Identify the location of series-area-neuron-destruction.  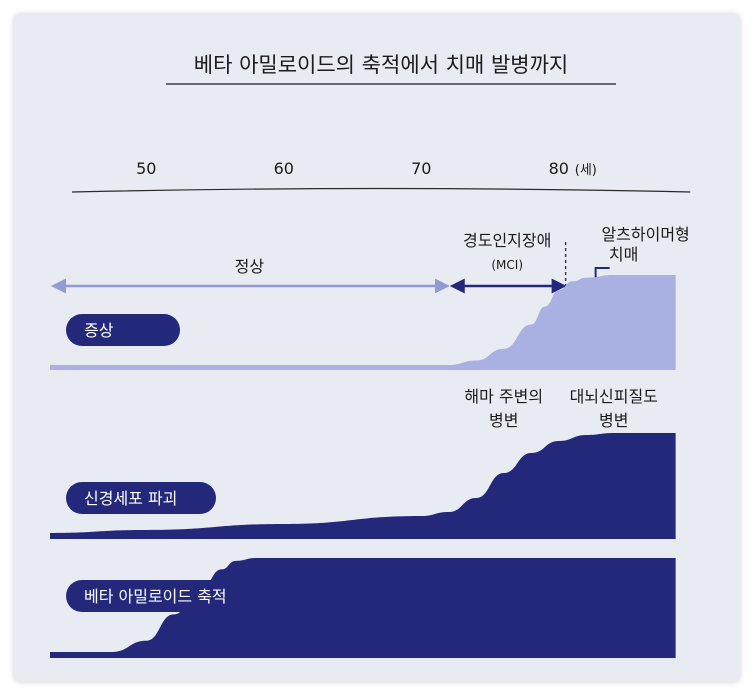
(363, 486).